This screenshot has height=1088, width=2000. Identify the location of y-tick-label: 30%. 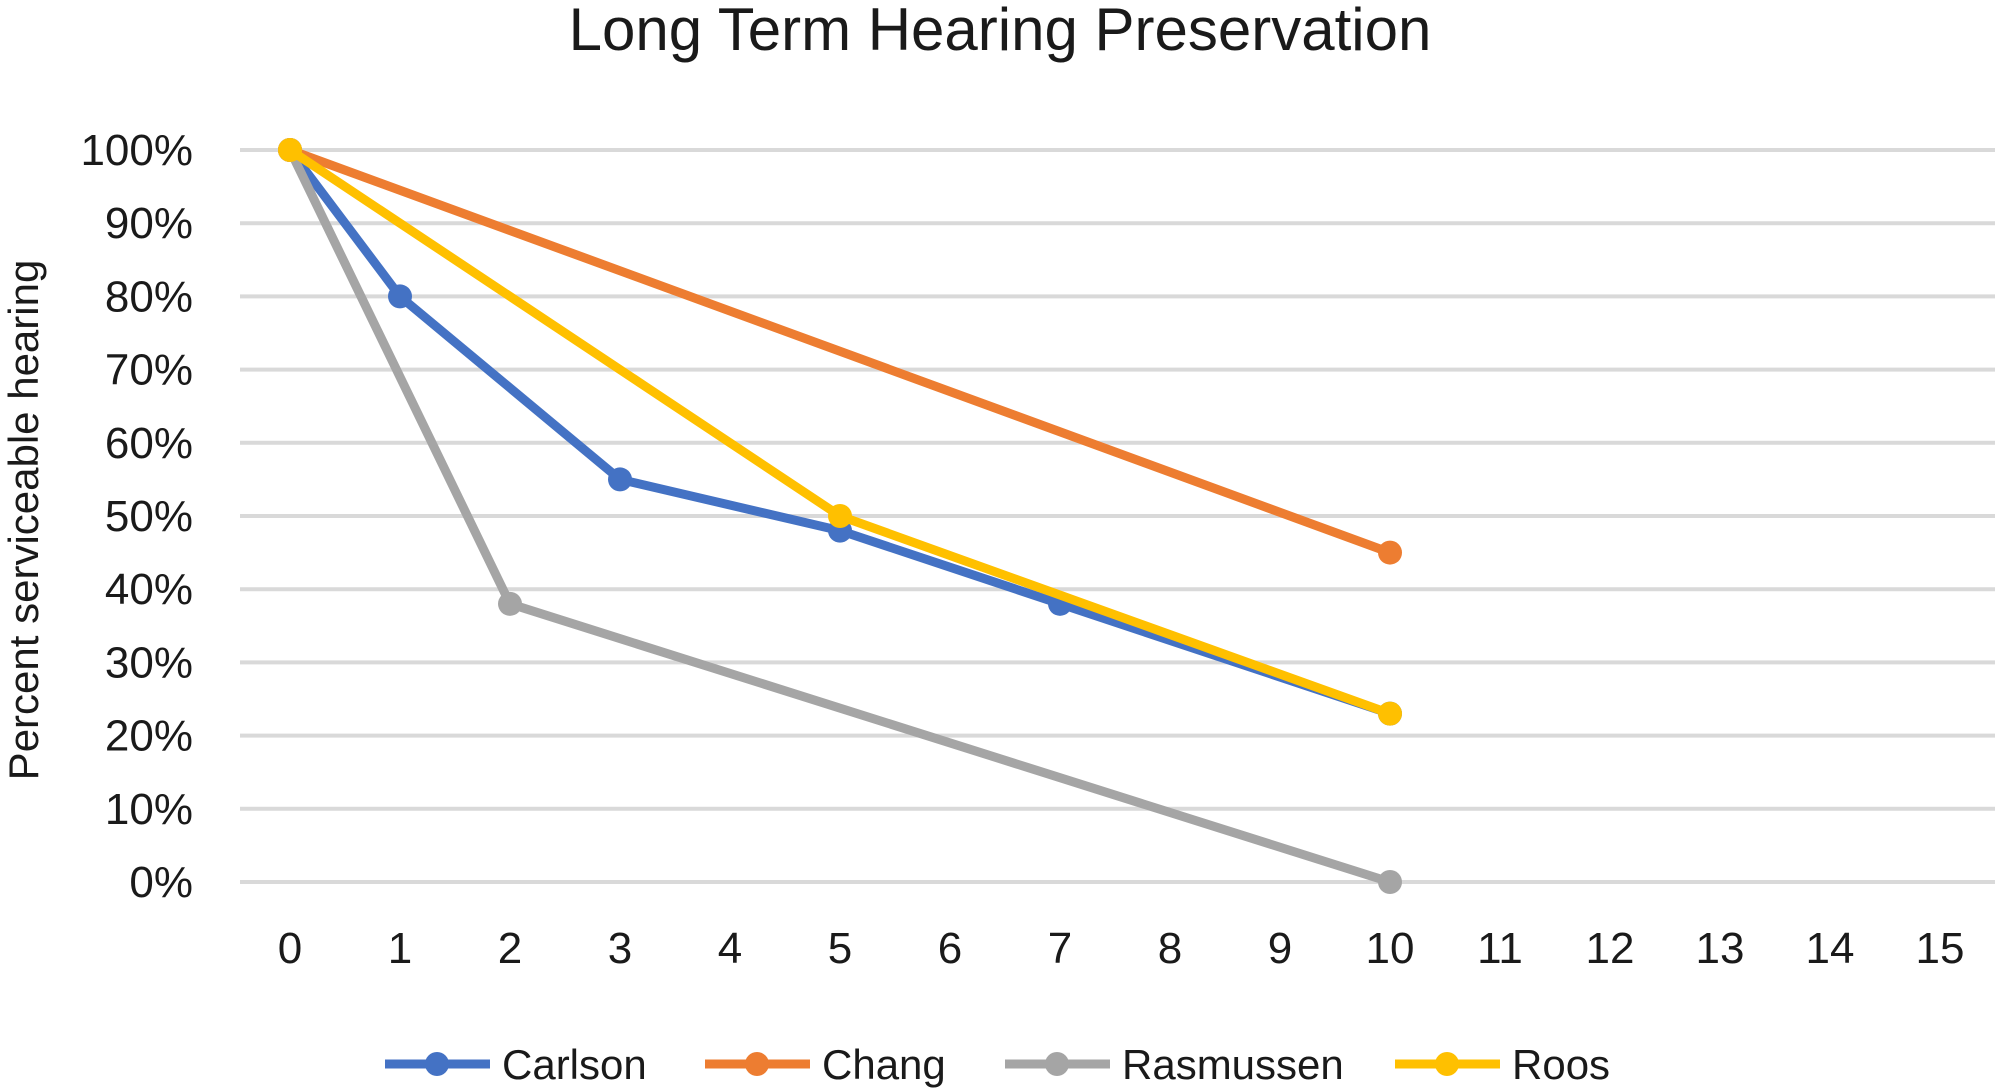
(149, 662).